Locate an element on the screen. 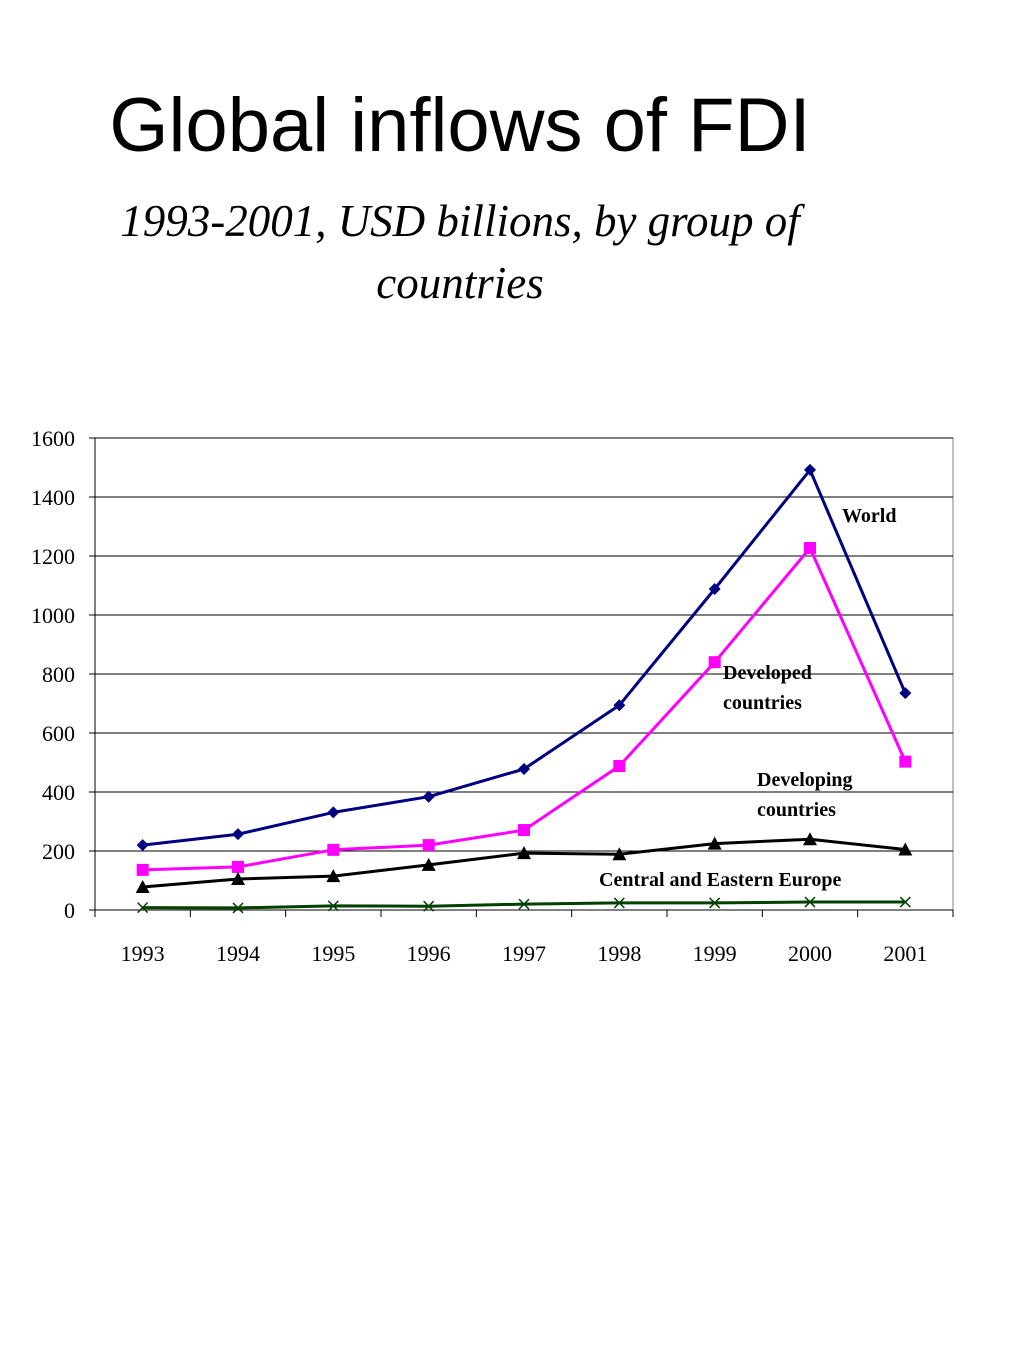 The image size is (1024, 1365). series-label-world: World is located at coordinates (869, 516).